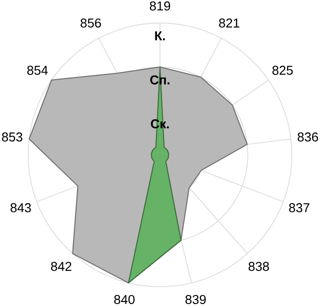 Image resolution: width=320 pixels, height=306 pixels. What do you see at coordinates (160, 6) in the screenshot?
I see `spoke-label: 819` at bounding box center [160, 6].